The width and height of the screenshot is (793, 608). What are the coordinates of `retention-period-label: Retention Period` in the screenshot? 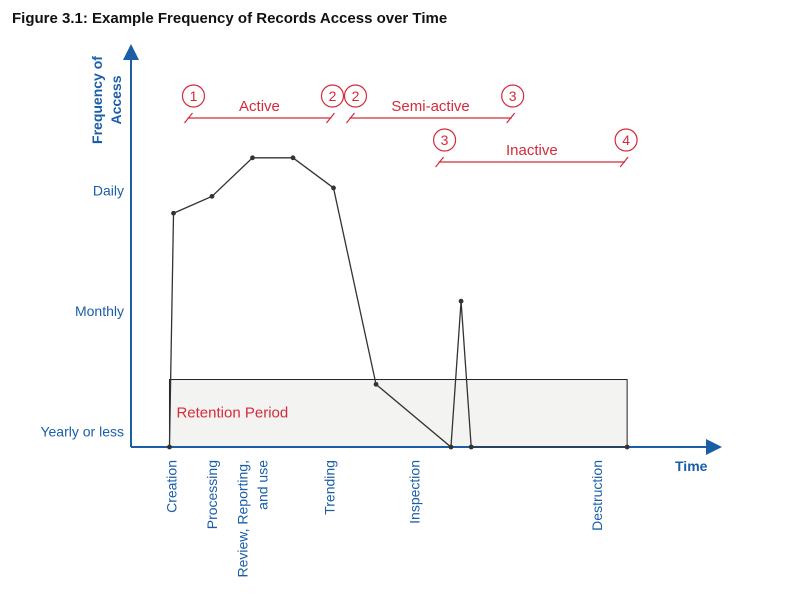 It's located at (232, 413).